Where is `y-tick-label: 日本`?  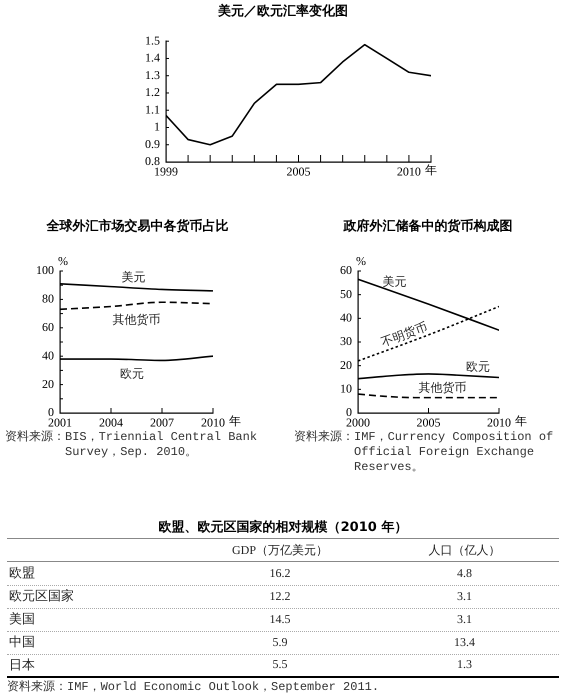 y-tick-label: 日本 is located at coordinates (98, 665).